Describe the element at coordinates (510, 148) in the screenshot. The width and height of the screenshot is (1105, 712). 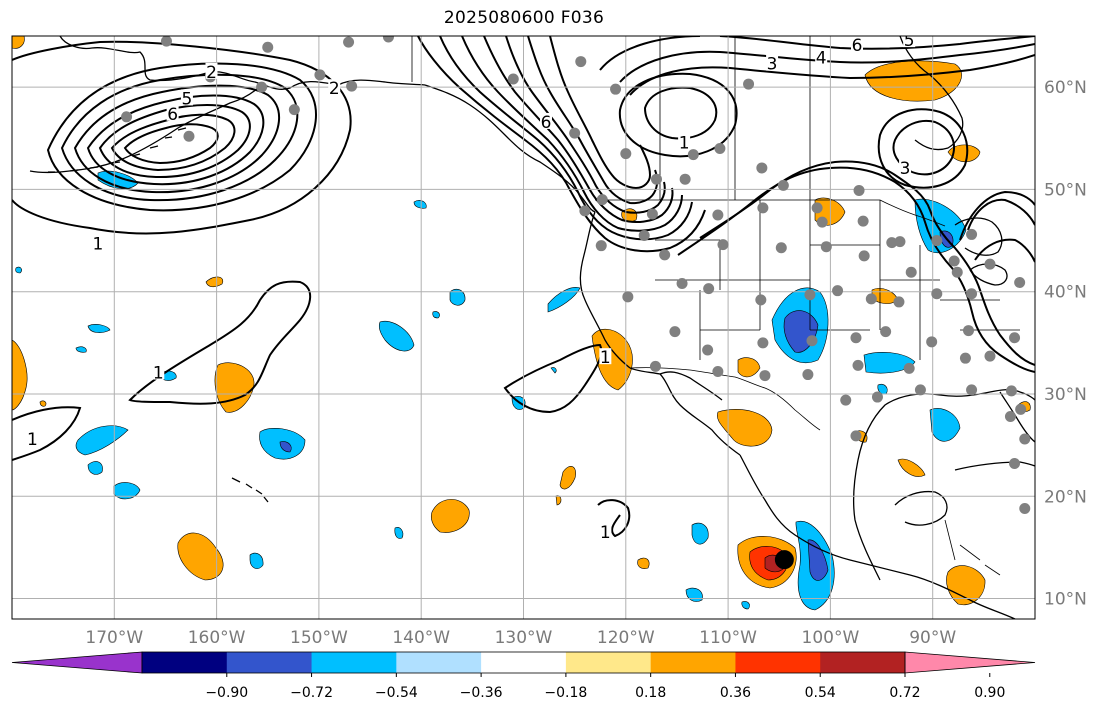
I see `alaska-panhandle-coastline` at that location.